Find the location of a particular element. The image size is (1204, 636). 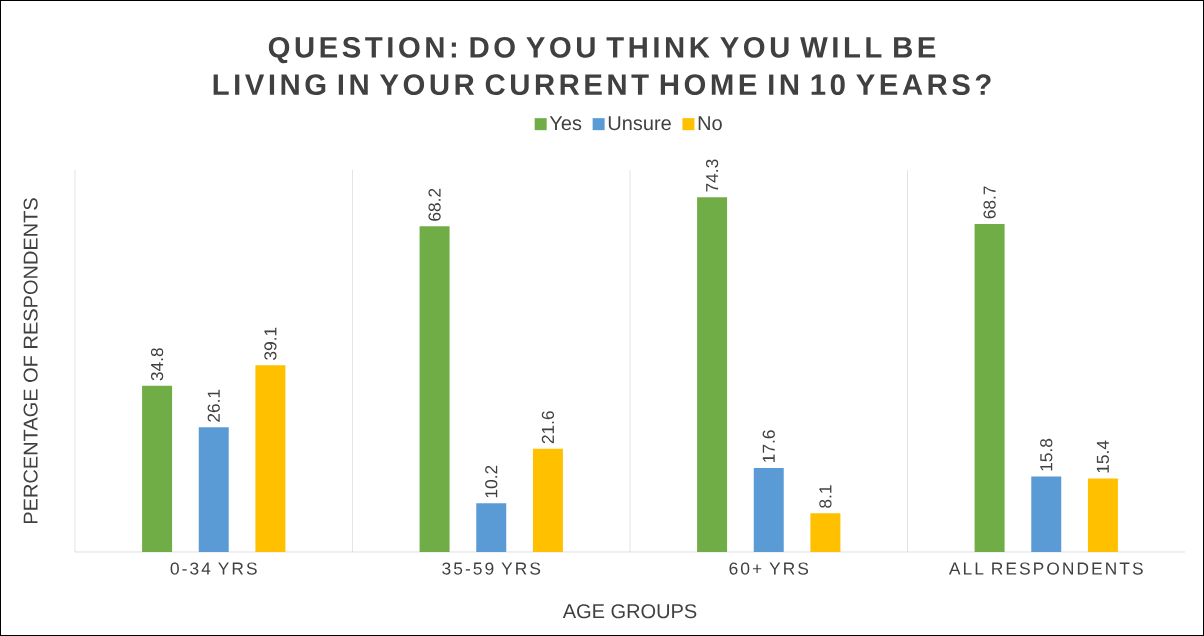

legend-label: Unsure is located at coordinates (639, 123).